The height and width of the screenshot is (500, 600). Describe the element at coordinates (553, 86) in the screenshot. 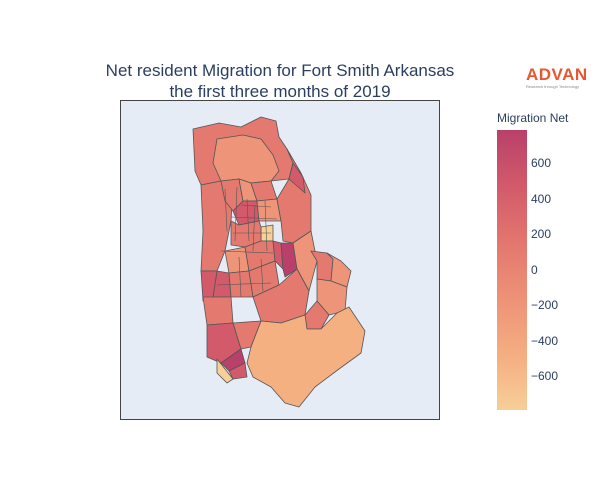

I see `logo-tagline: Research through Technology` at that location.